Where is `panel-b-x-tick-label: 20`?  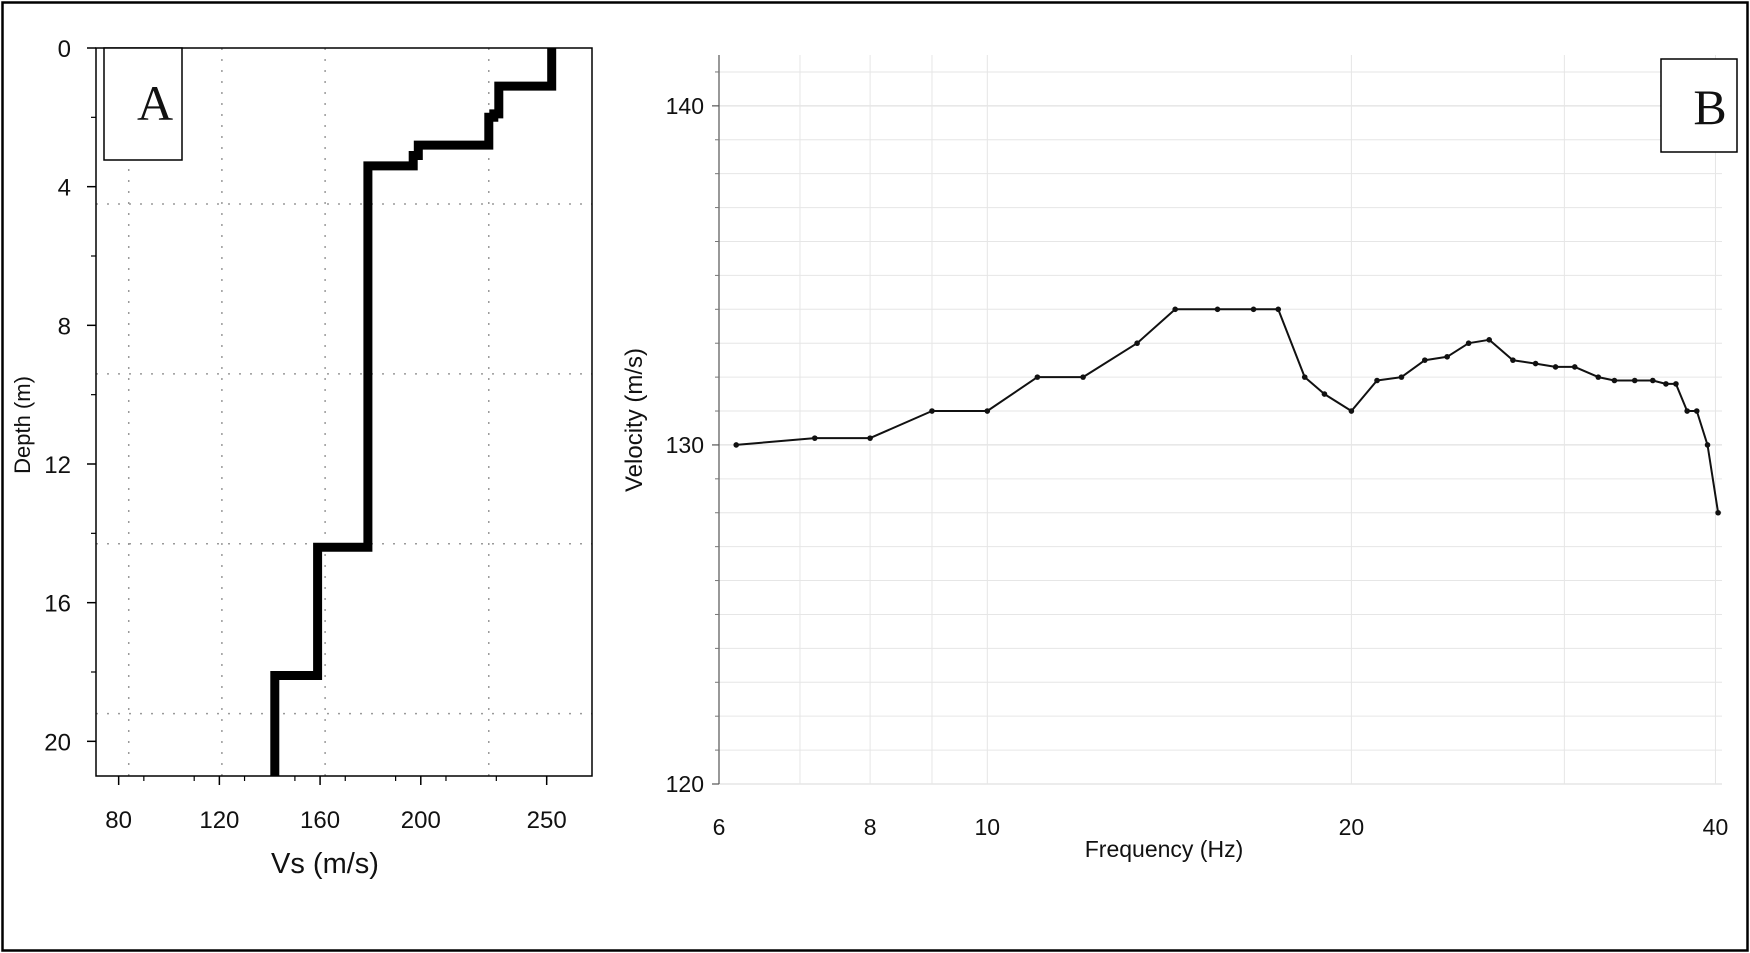 panel-b-x-tick-label: 20 is located at coordinates (1352, 827).